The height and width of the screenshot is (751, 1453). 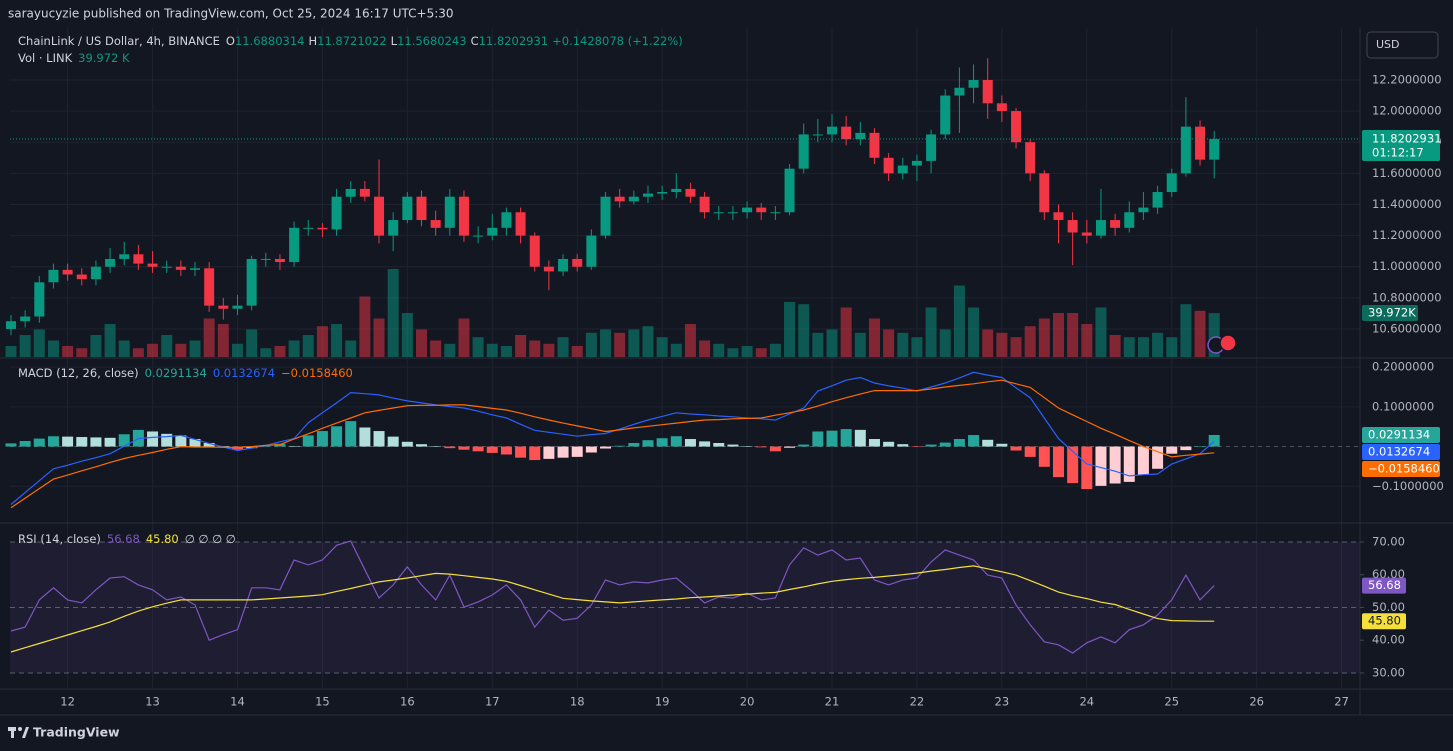 What do you see at coordinates (1407, 79) in the screenshot?
I see `y-tick-label: 12.2000000` at bounding box center [1407, 79].